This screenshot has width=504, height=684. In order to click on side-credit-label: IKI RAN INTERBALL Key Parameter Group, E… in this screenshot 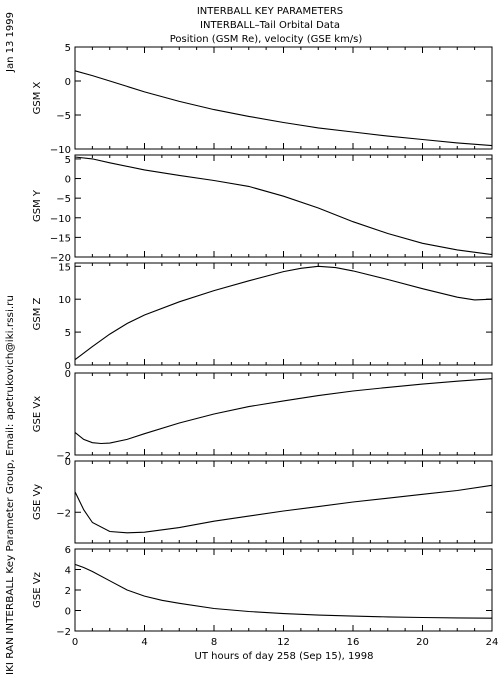, I will do `click(10, 485)`.